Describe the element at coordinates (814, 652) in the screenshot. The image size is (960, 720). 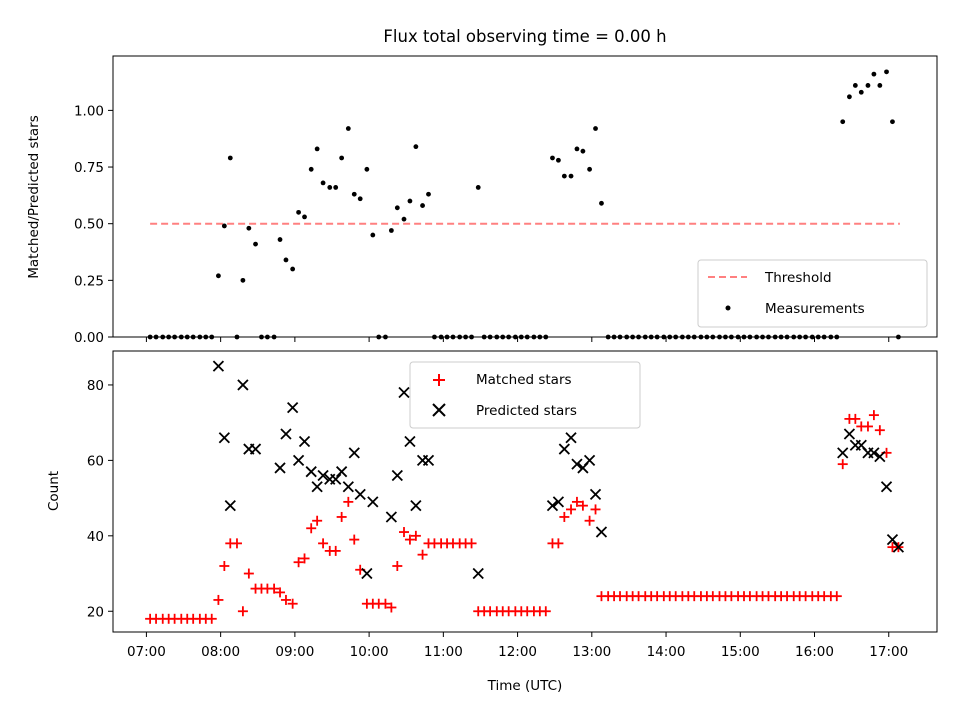
I see `count-x-tick-label: 16:00` at that location.